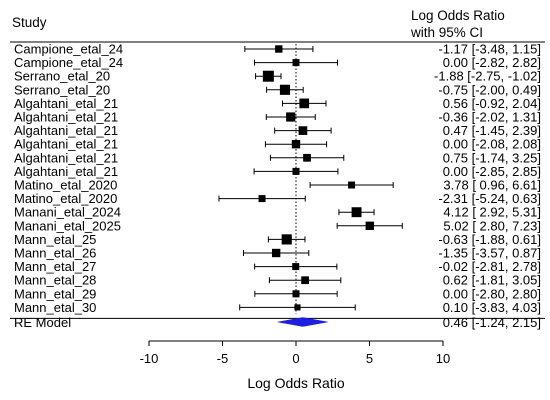 The image size is (550, 400). What do you see at coordinates (492, 103) in the screenshot?
I see `effect-ci-text: 0.56 [-0.92, 2.04]` at bounding box center [492, 103].